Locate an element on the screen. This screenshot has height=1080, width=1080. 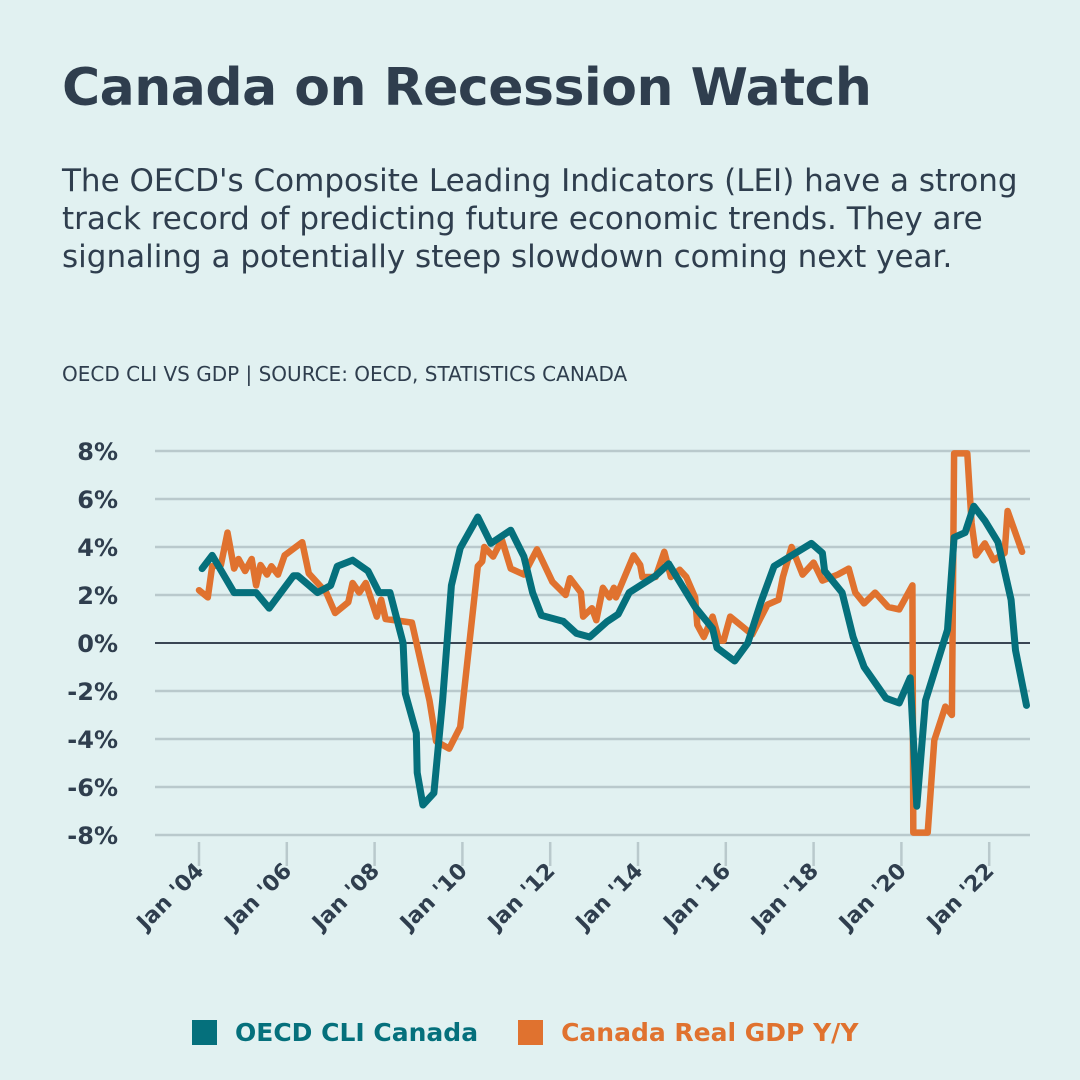
y-tick-label: -4% is located at coordinates (92, 740).